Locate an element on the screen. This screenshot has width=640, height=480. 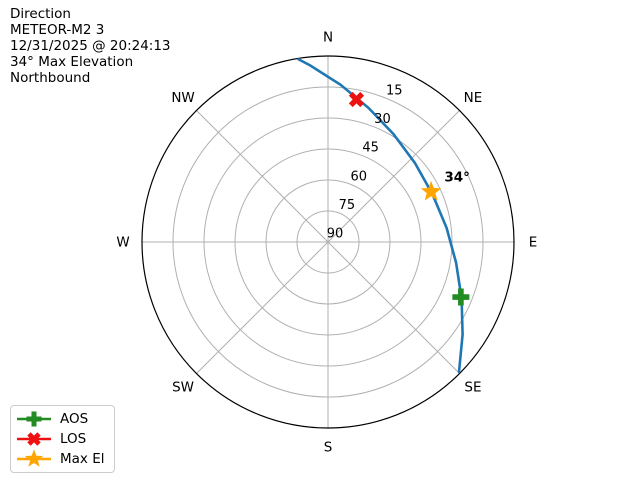
legend-item-los: LOS is located at coordinates (59, 439).